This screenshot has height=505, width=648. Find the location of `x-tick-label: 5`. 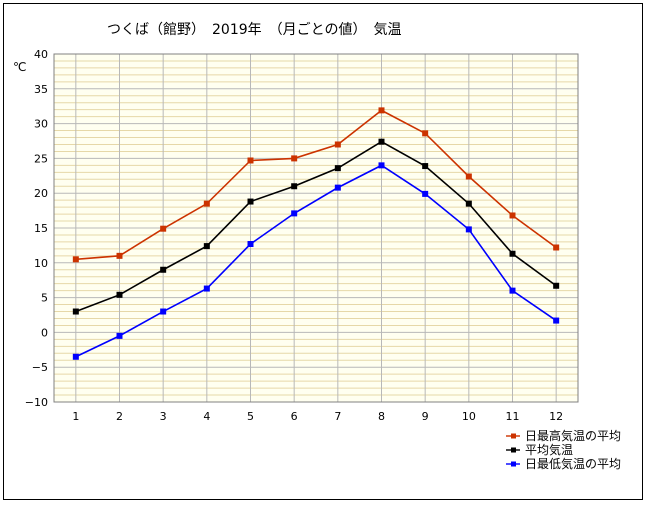

x-tick-label: 5 is located at coordinates (250, 416).